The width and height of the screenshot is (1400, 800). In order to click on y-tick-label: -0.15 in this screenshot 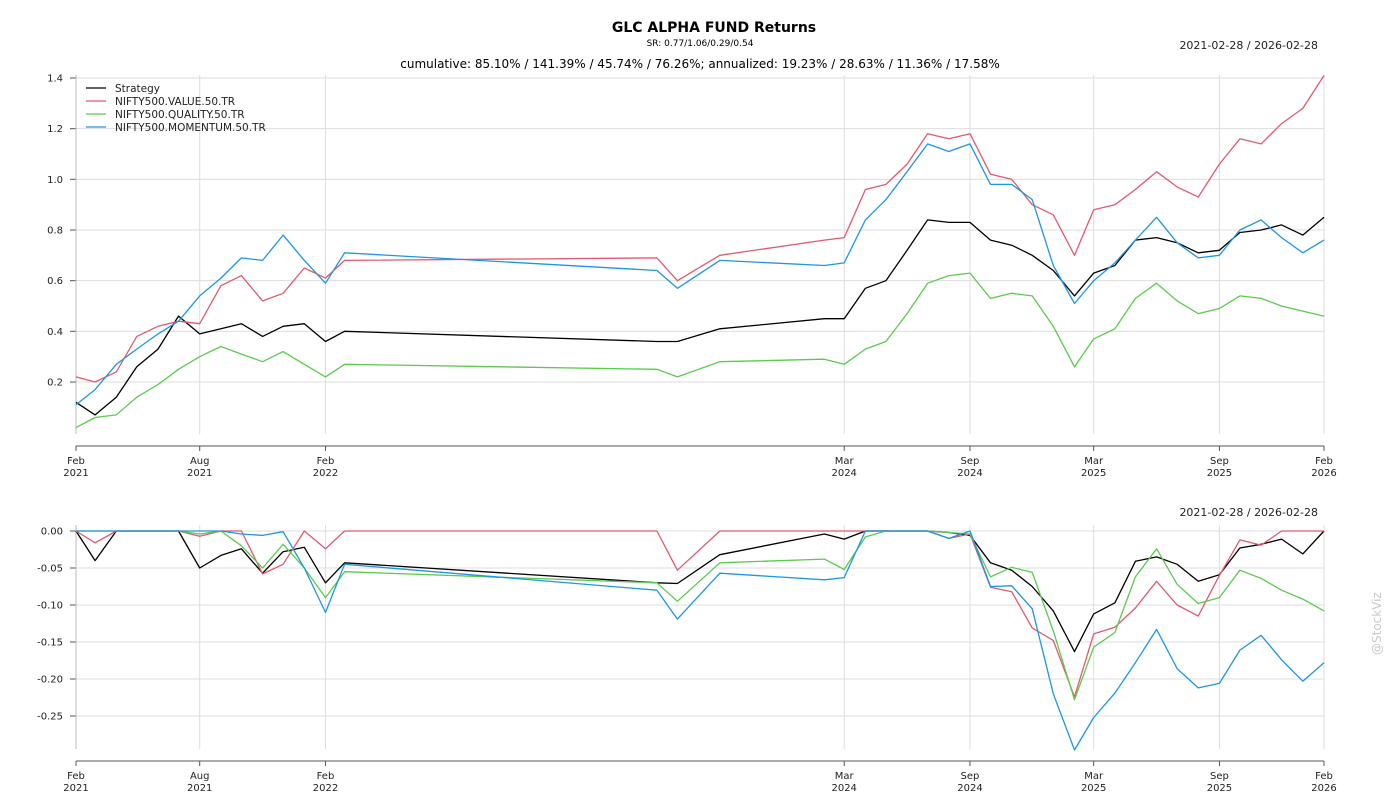, I will do `click(50, 643)`.